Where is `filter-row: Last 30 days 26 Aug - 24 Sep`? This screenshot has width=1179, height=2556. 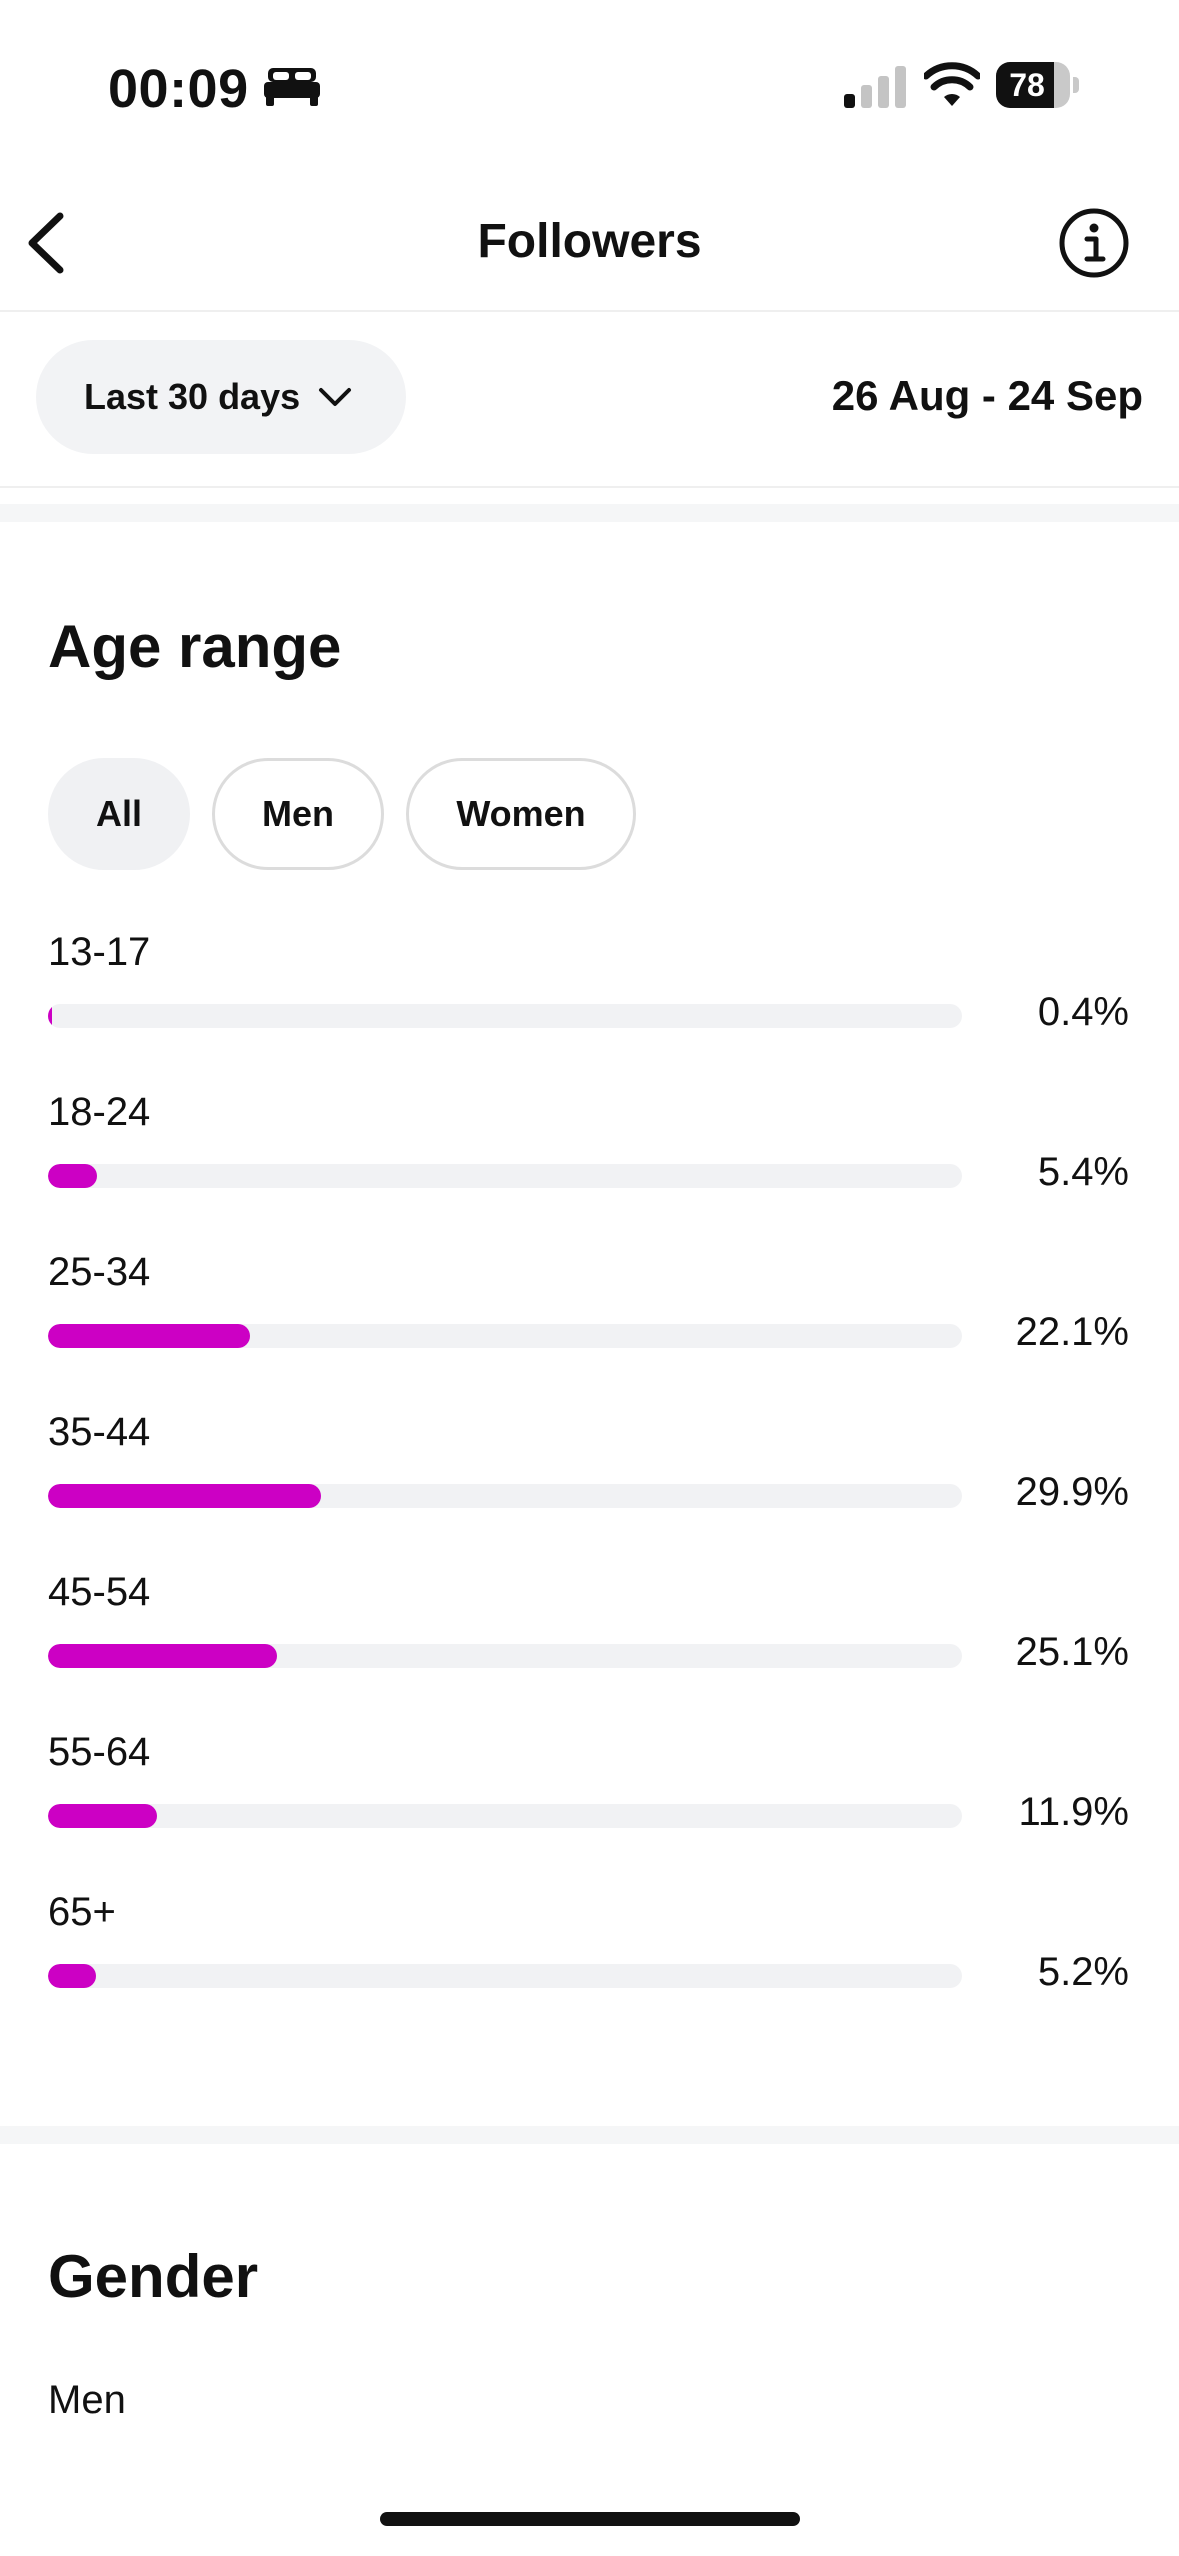 filter-row: Last 30 days 26 Aug - 24 Sep is located at coordinates (589, 400).